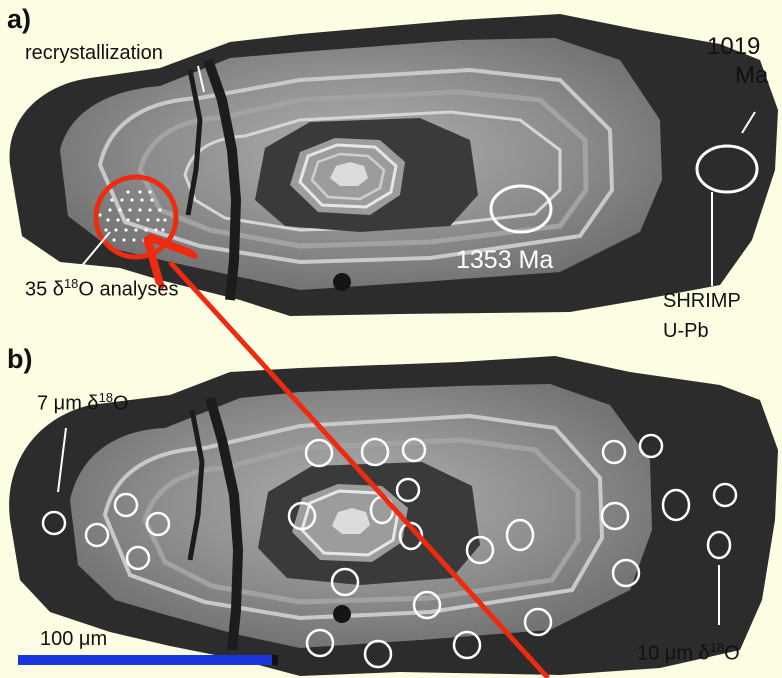  Describe the element at coordinates (505, 260) in the screenshot. I see `core-age-label: 1353 Ma` at that location.